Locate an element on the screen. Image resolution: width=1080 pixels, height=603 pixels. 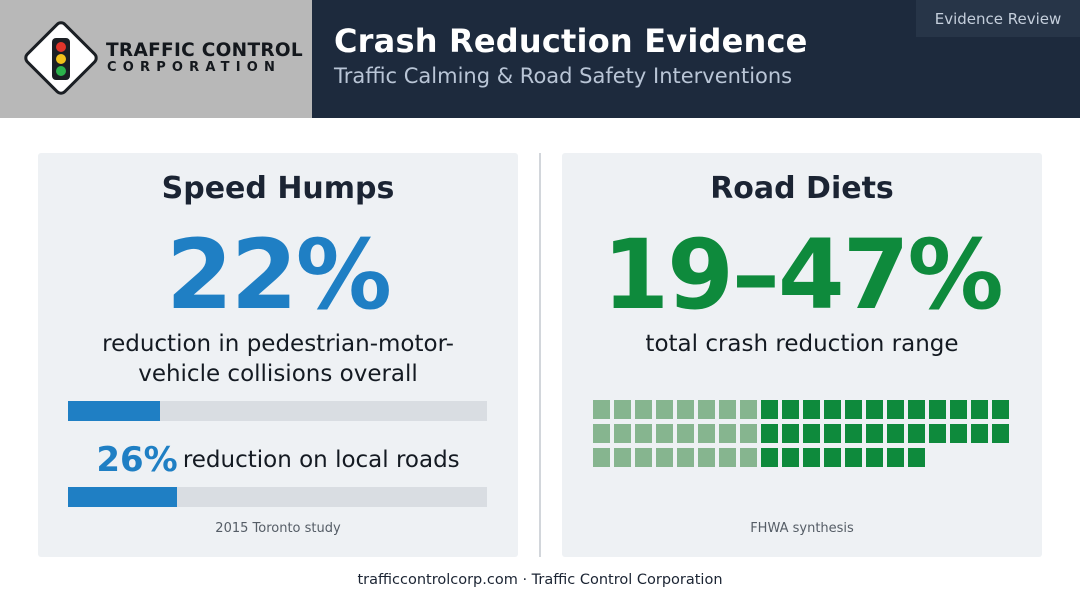
road-diets-heading: Road Diets is located at coordinates (802, 188).